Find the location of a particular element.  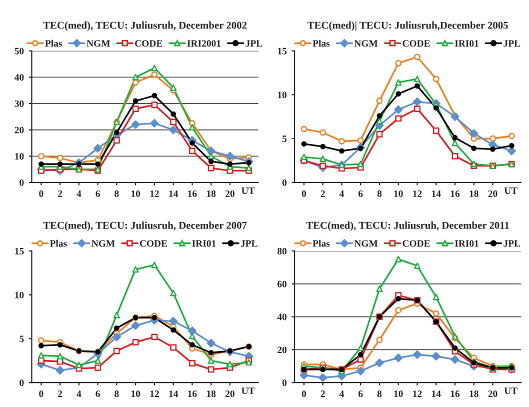

chart-title: TEC(med), TECU: Juliusruh, December 2007 is located at coordinates (145, 226).